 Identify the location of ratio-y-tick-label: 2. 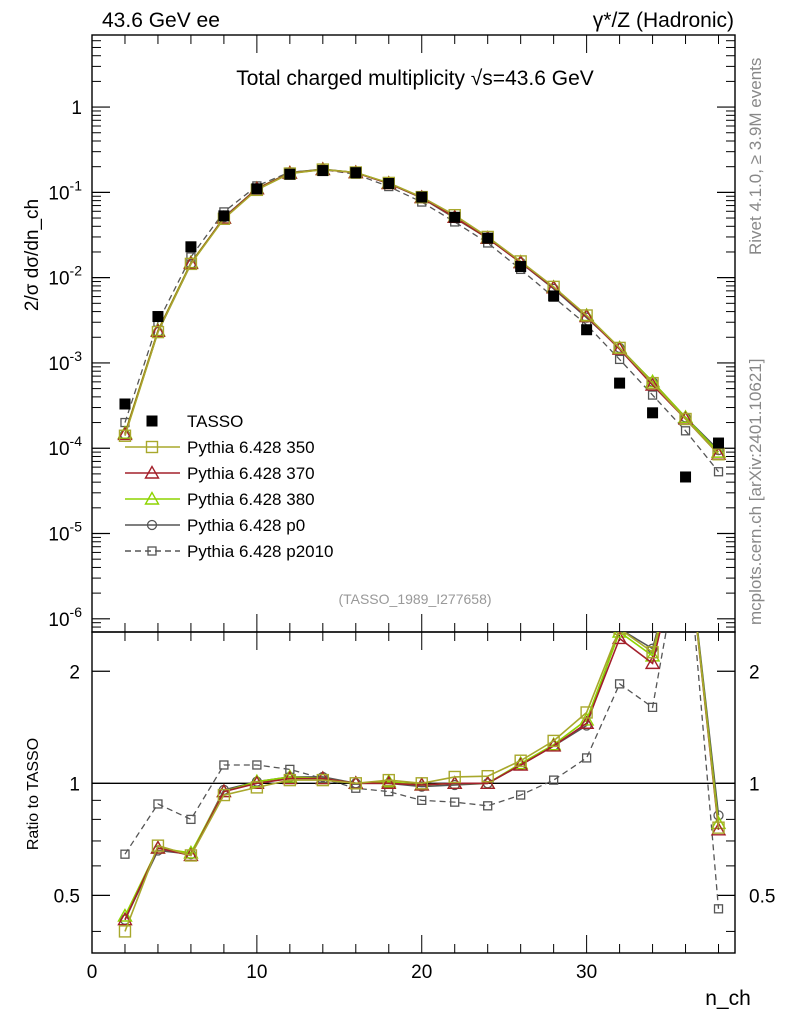
(74, 672).